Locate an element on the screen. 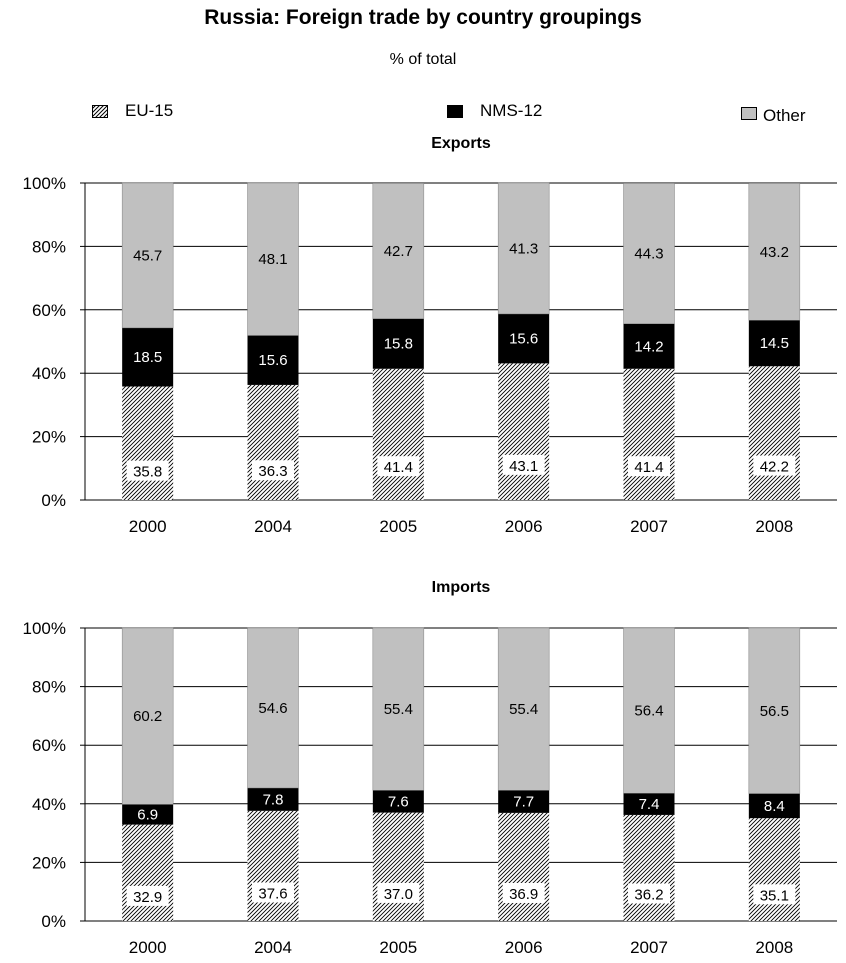 This screenshot has height=963, width=846. data-label-imports-other-2008: 56.5 is located at coordinates (774, 711).